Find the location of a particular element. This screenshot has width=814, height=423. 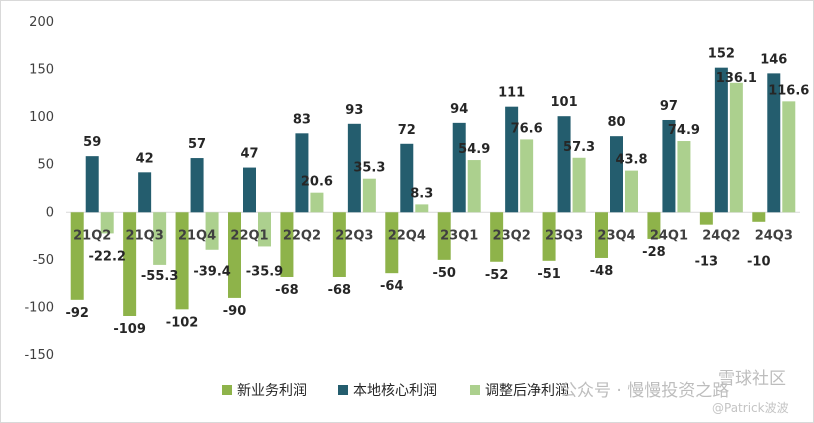

y-tick-label: -50 is located at coordinates (43, 260).